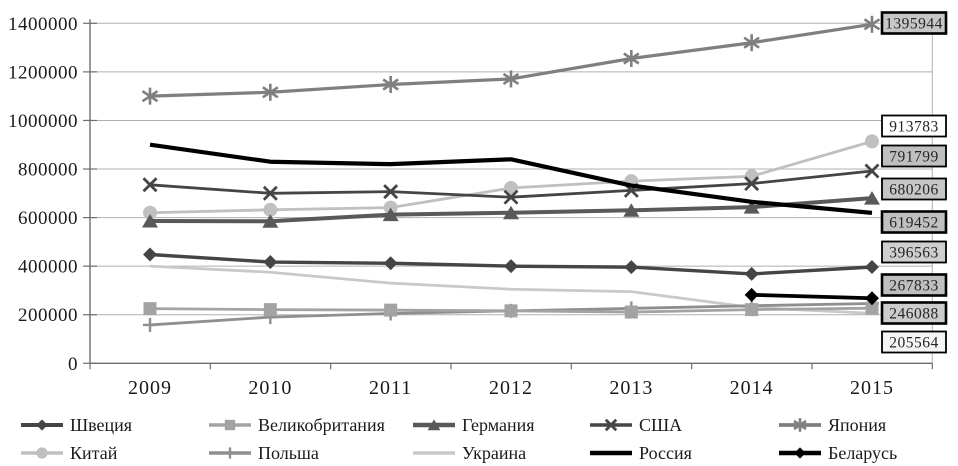 Image resolution: width=958 pixels, height=466 pixels. I want to click on end-value-label-text: 791799, so click(914, 157).